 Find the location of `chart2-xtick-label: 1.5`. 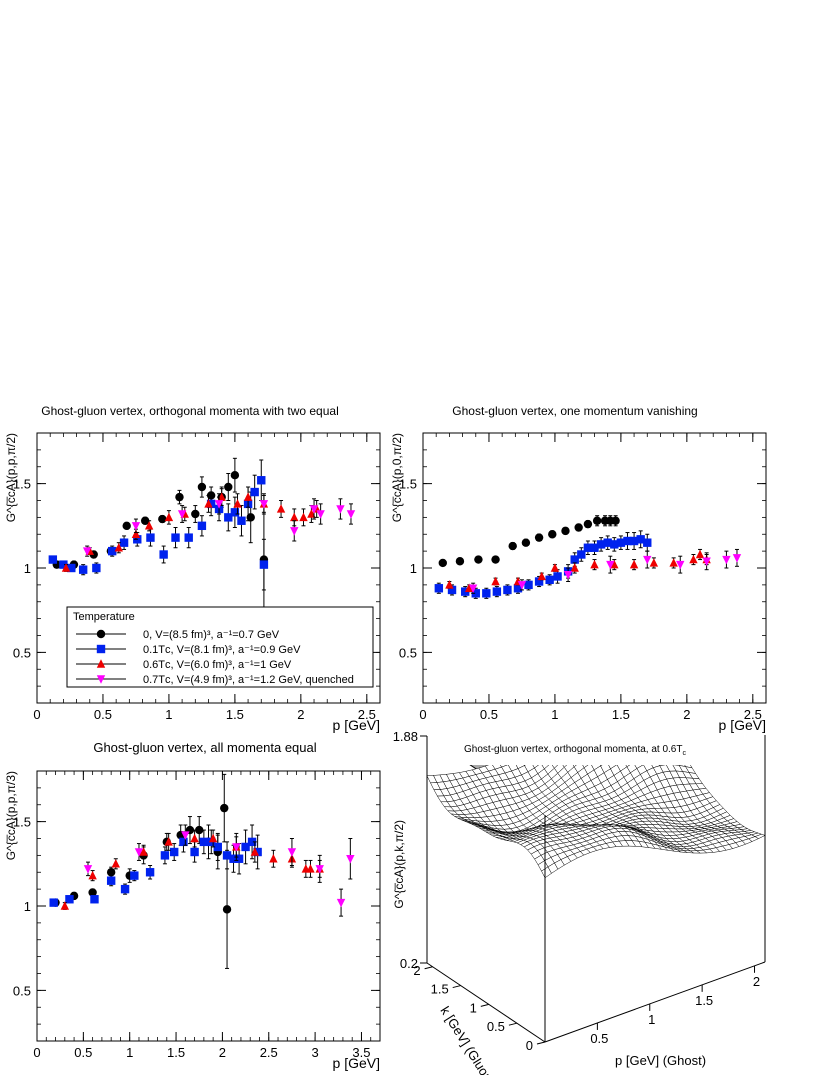

chart2-xtick-label: 1.5 is located at coordinates (621, 714).